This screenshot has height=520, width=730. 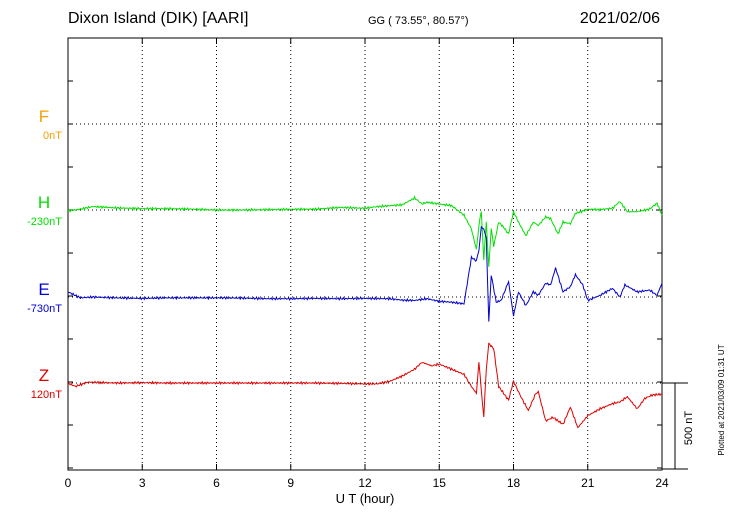 What do you see at coordinates (216, 483) in the screenshot?
I see `x-tick-label: 6` at bounding box center [216, 483].